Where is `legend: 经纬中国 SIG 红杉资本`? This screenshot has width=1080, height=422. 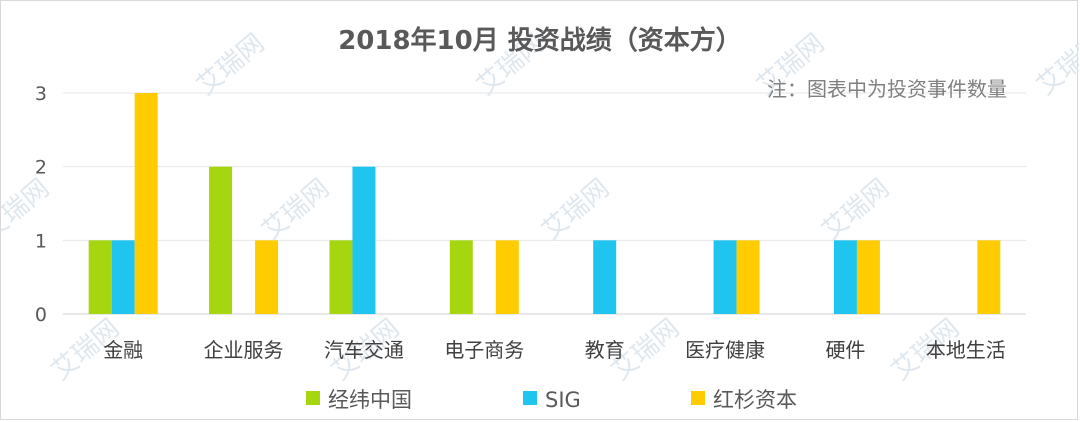
legend: 经纬中国 SIG 红杉资本 is located at coordinates (540, 400).